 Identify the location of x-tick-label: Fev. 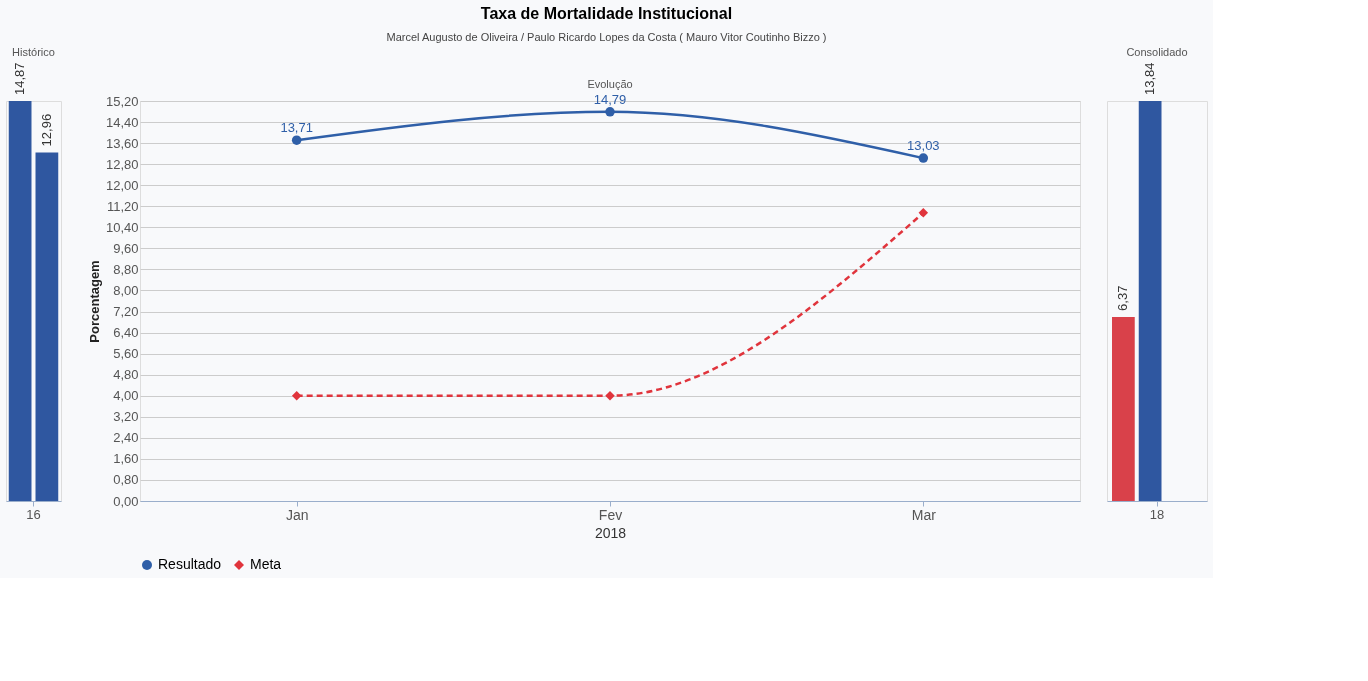
(610, 514).